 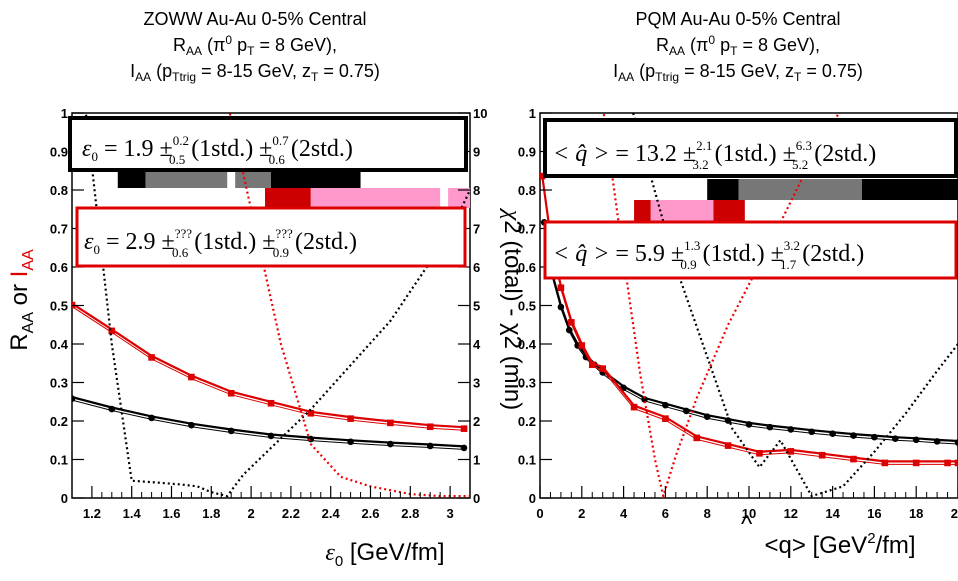 What do you see at coordinates (217, 150) in the screenshot?
I see `left-annotation-black-text: ε0 = 1.9 ±0.2 0.5 (1std.) ±0.7 0.6 (2std.)` at bounding box center [217, 150].